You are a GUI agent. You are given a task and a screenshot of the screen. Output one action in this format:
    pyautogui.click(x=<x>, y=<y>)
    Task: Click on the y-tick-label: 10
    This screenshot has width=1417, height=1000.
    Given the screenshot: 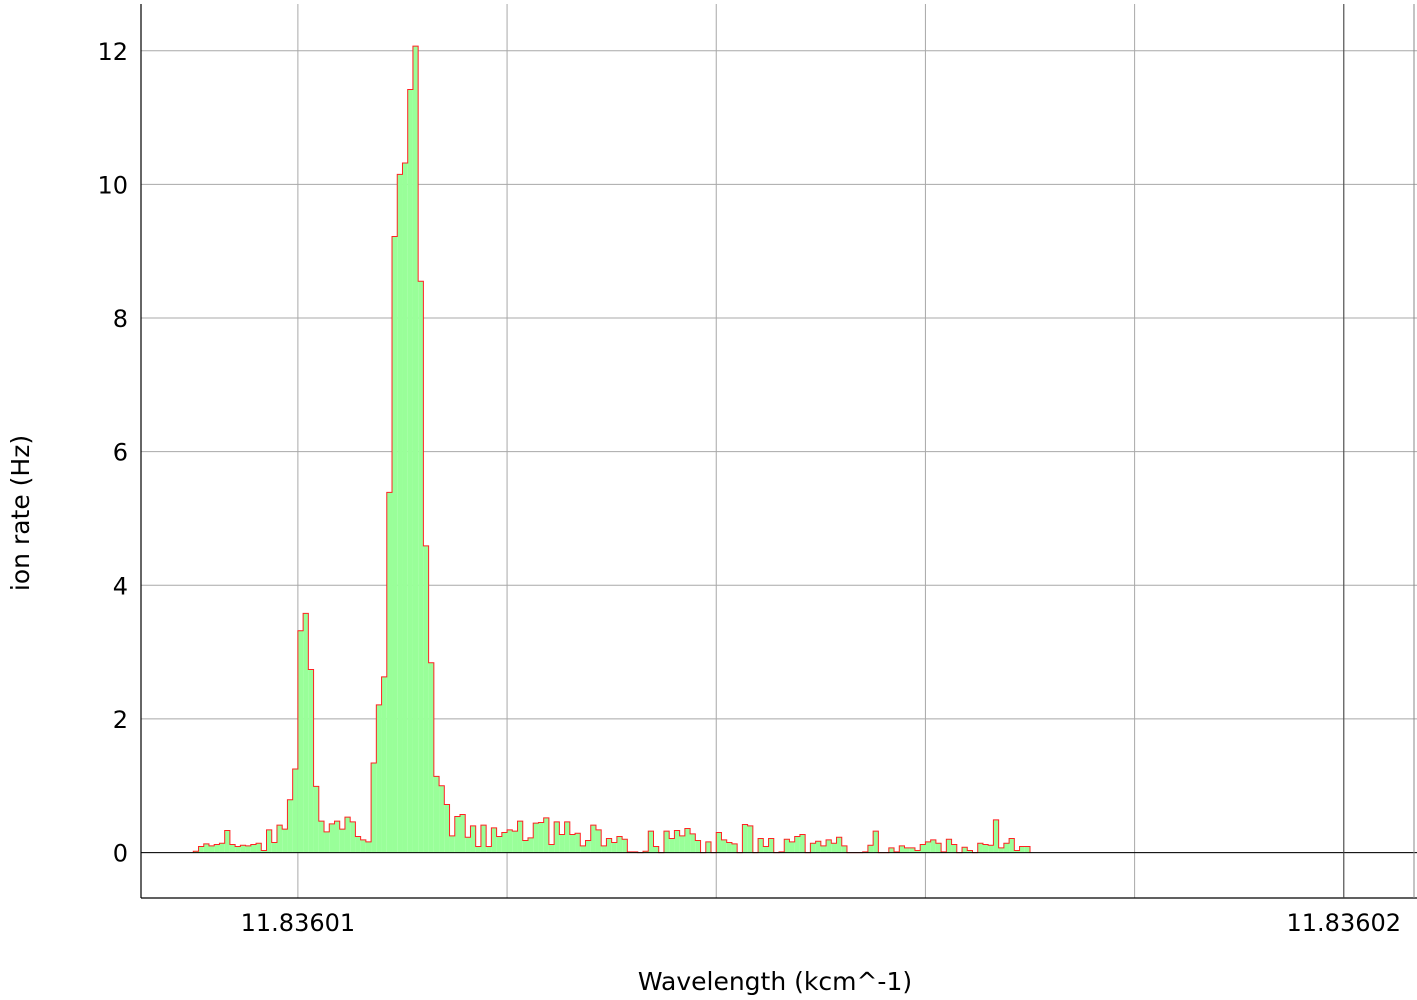 What is the action you would take?
    pyautogui.click(x=112, y=185)
    